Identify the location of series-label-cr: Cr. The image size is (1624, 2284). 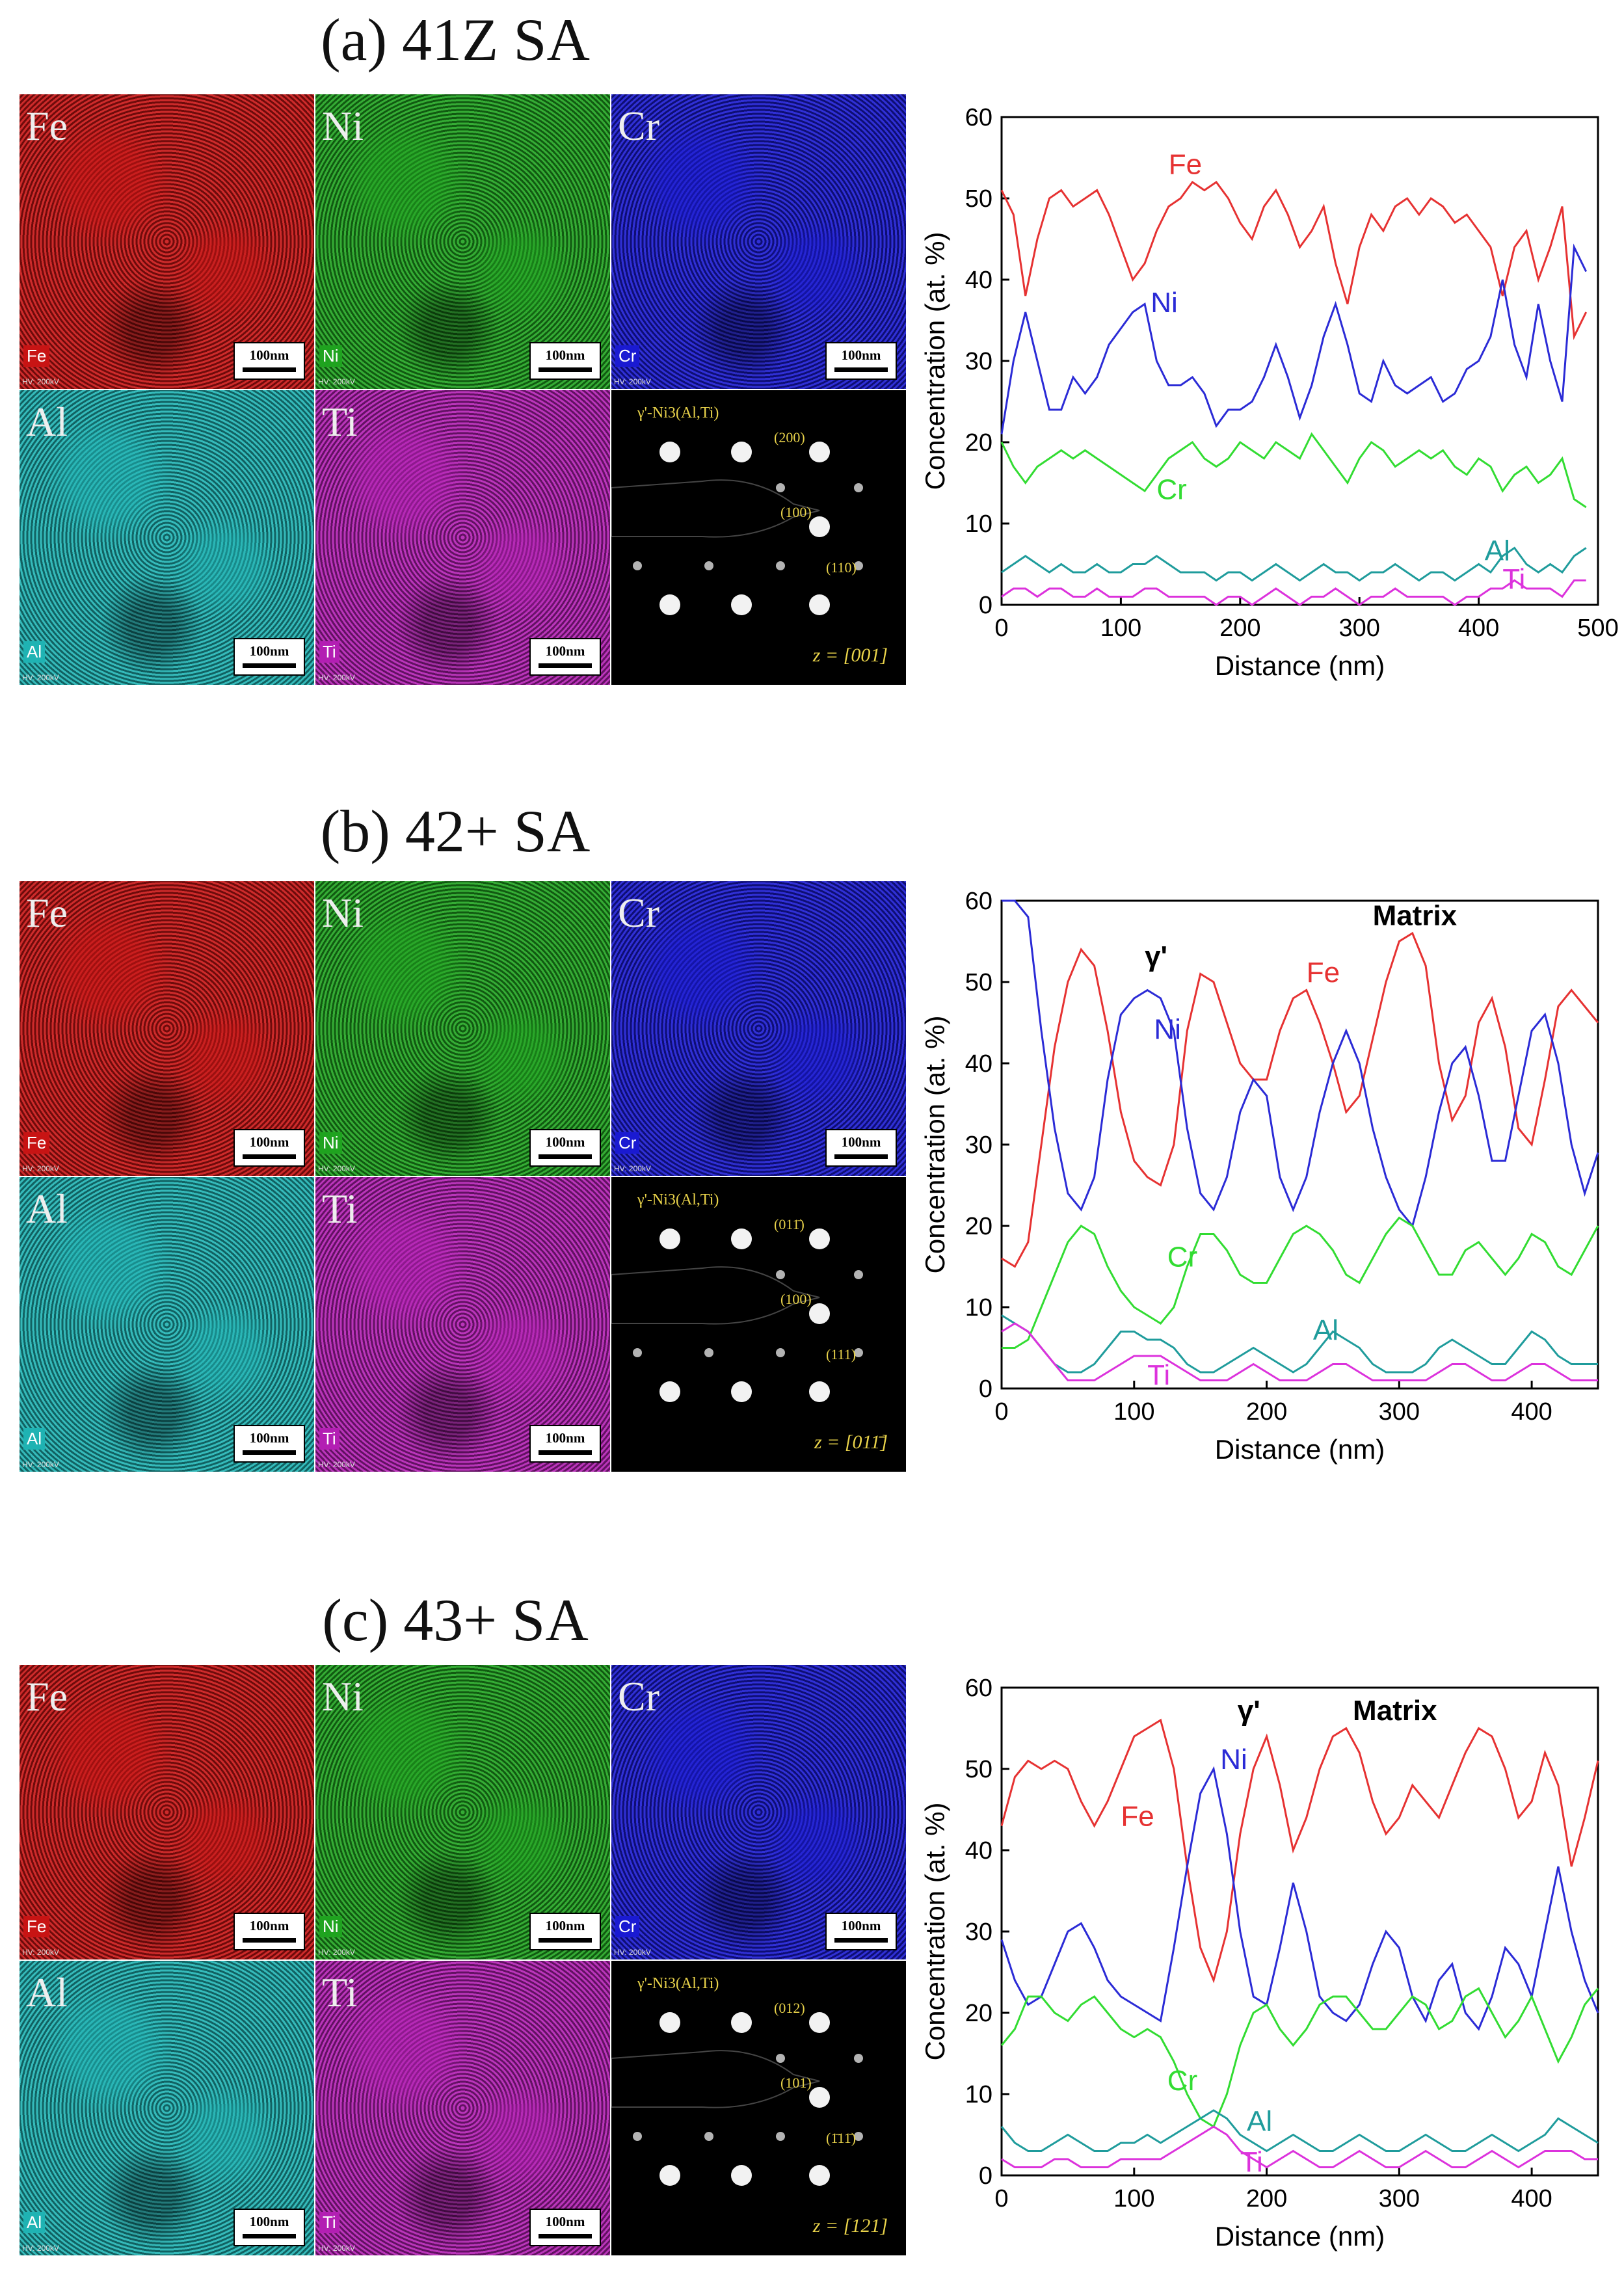
(1171, 490).